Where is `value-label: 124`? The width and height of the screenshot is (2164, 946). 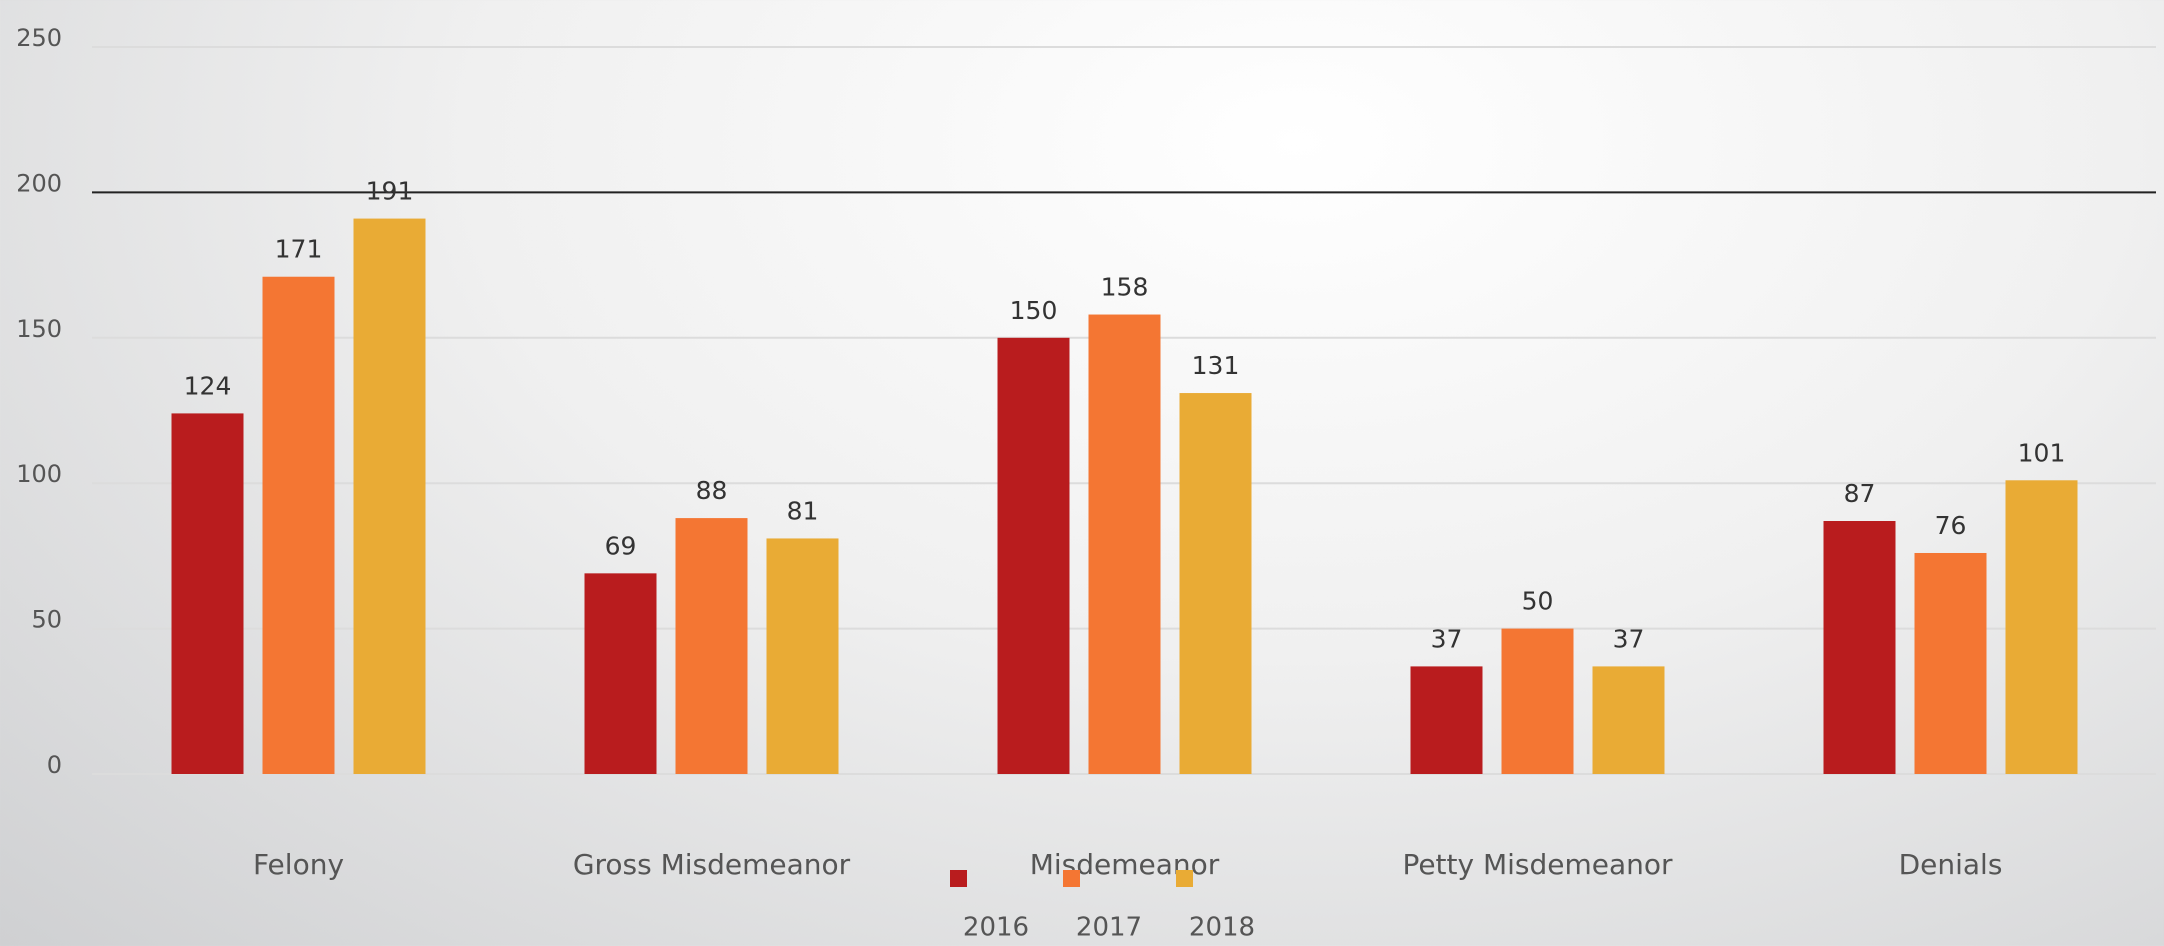 value-label: 124 is located at coordinates (208, 385).